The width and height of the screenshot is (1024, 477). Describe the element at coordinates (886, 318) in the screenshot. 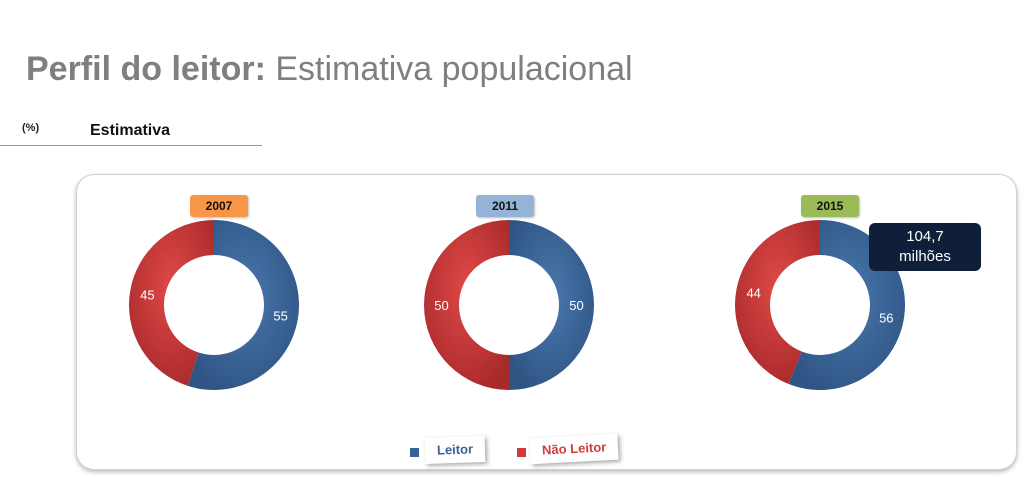

I see `data-label-2015-leitor: 56` at that location.